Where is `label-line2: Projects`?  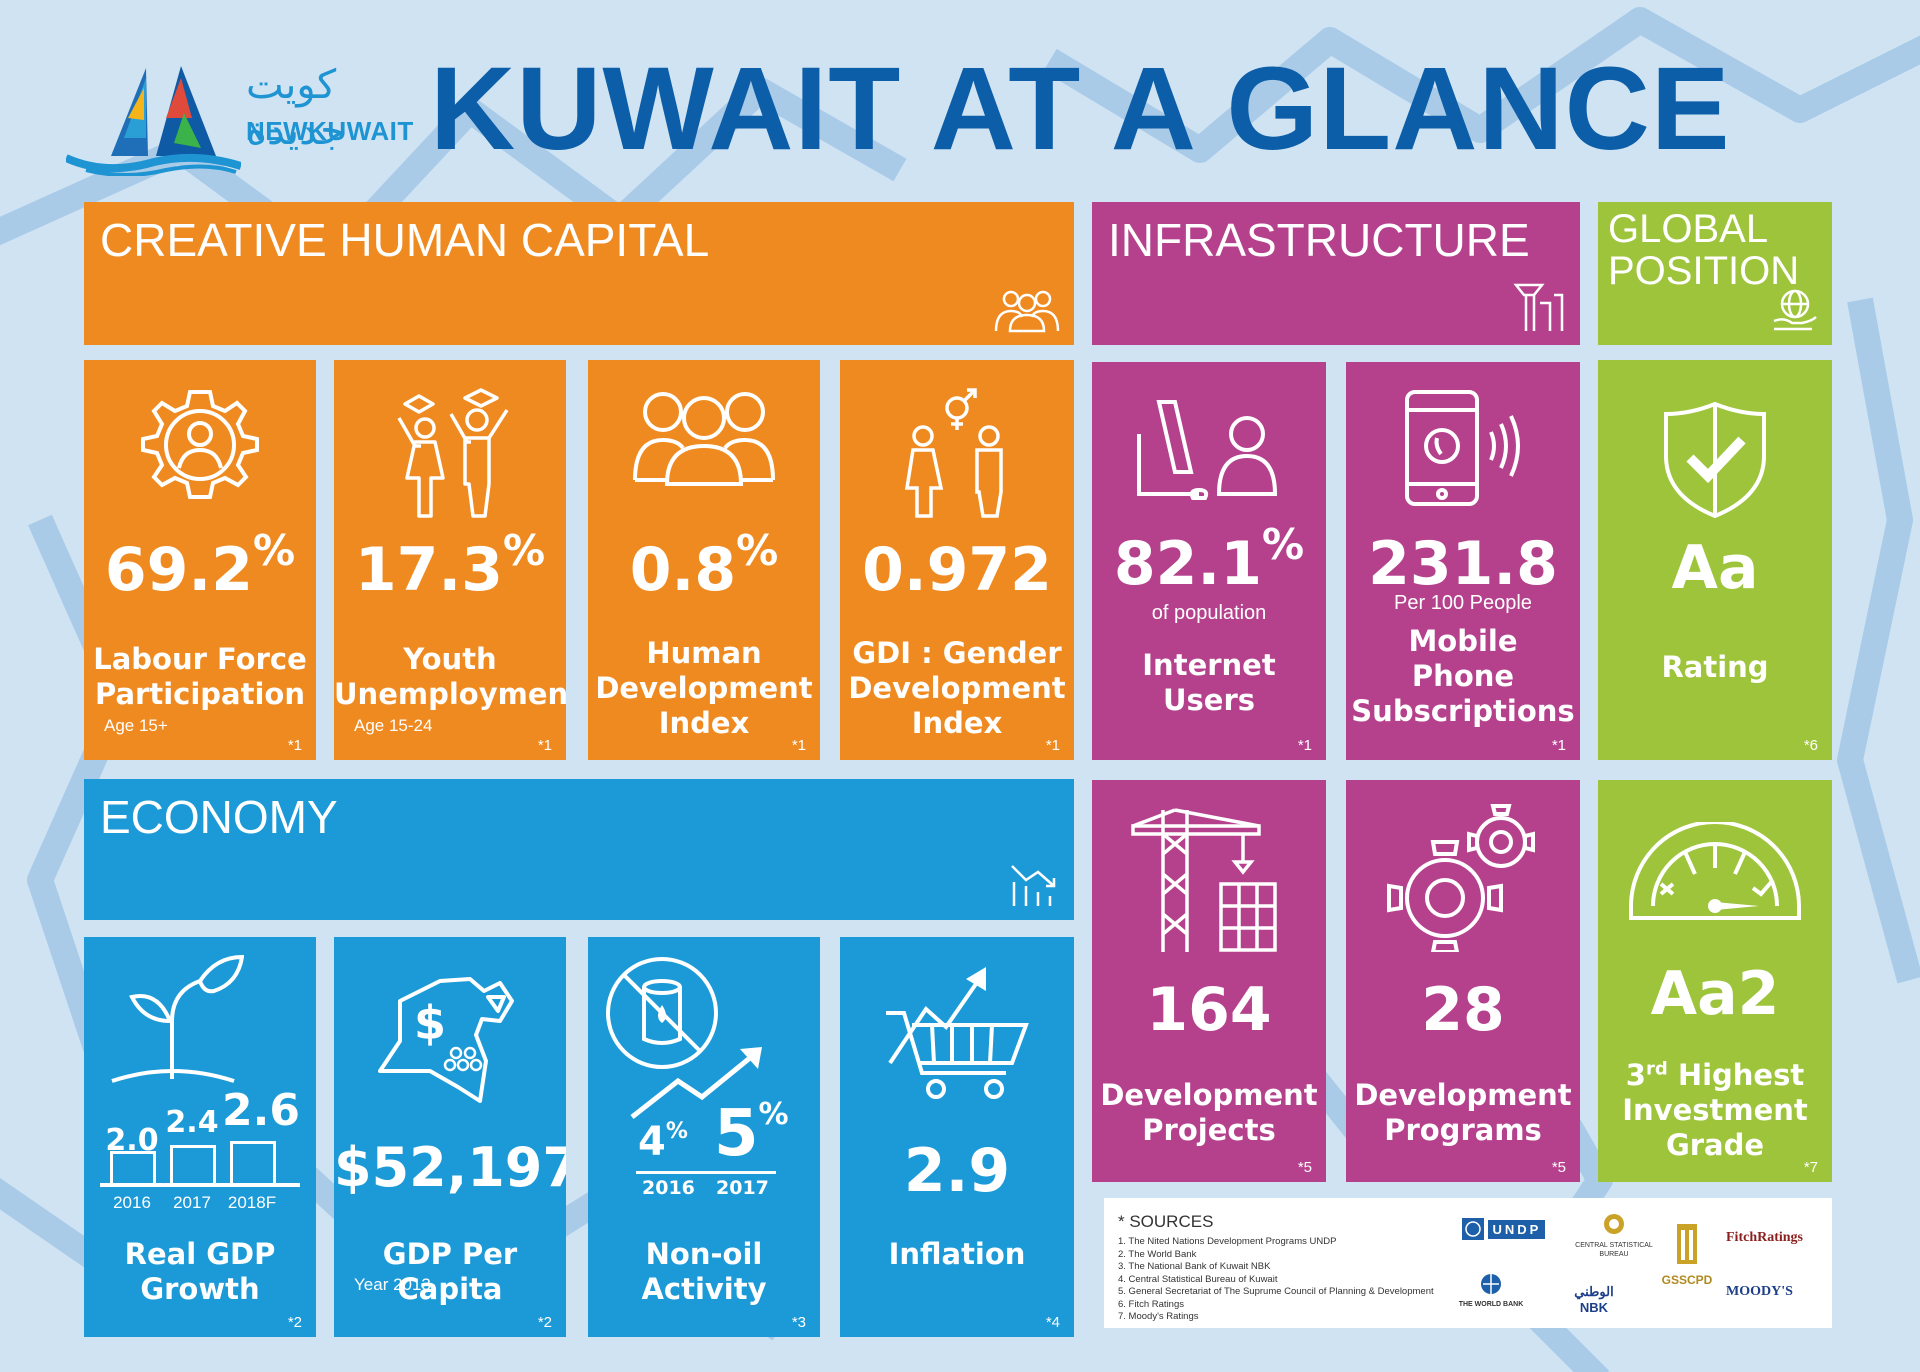 label-line2: Projects is located at coordinates (1209, 1129).